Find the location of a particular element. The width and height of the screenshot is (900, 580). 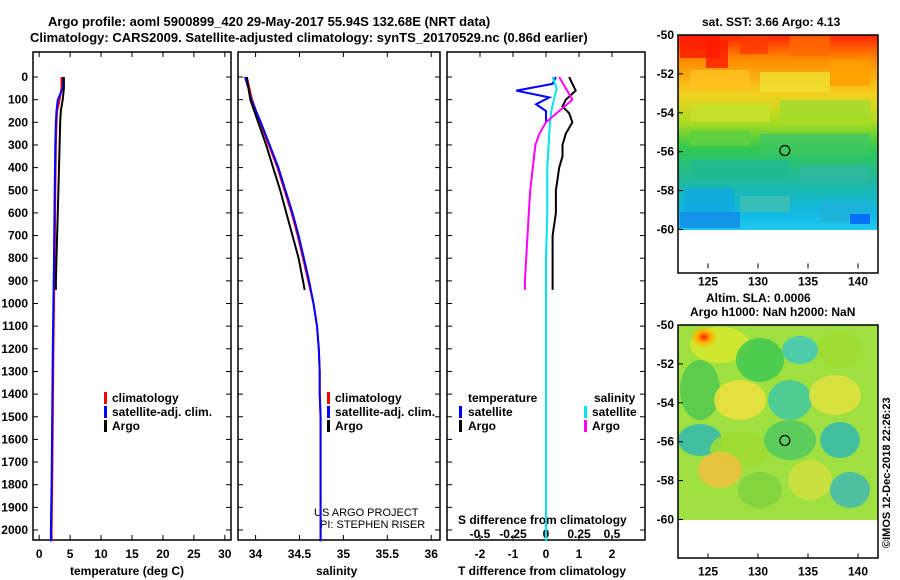

x-tick-label: 34.5 is located at coordinates (300, 554).